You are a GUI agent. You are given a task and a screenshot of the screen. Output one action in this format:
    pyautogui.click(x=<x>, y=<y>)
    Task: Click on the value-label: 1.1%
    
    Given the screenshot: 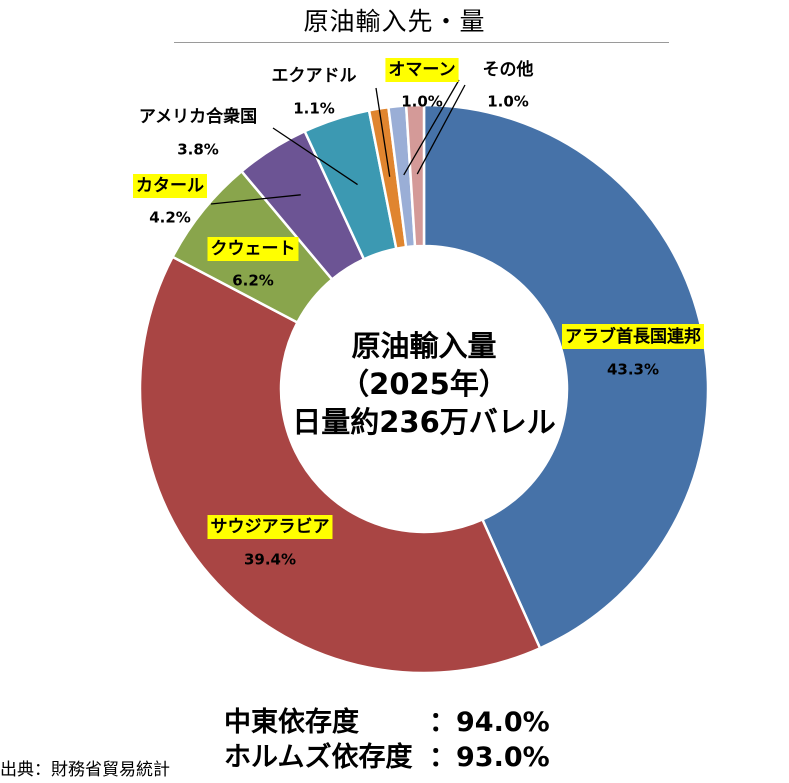 What is the action you would take?
    pyautogui.click(x=314, y=109)
    